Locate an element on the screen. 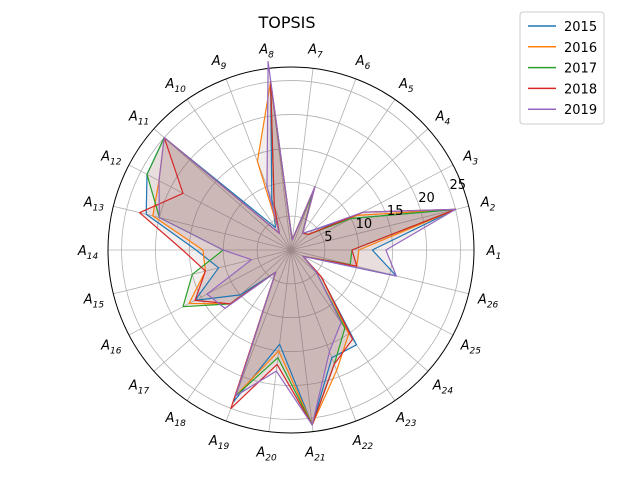  spoke-a17 is located at coordinates (222, 310).